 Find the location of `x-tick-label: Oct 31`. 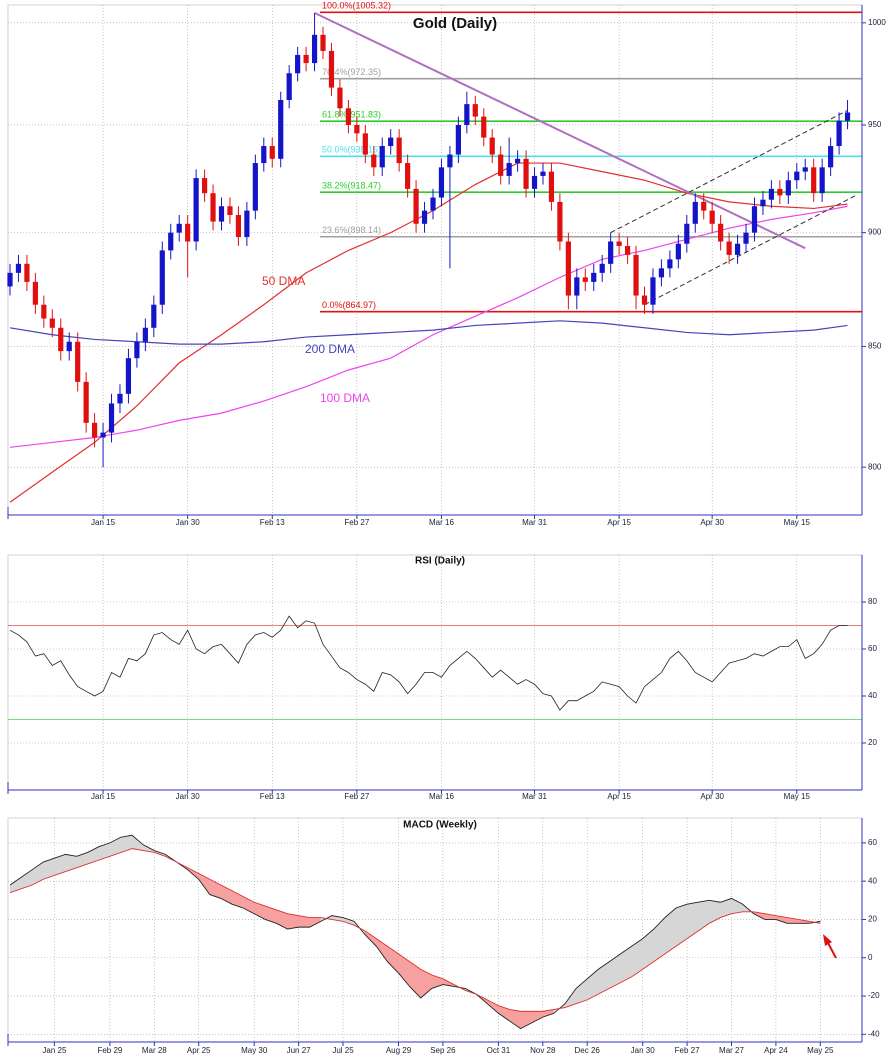

x-tick-label: Oct 31 is located at coordinates (499, 1050).